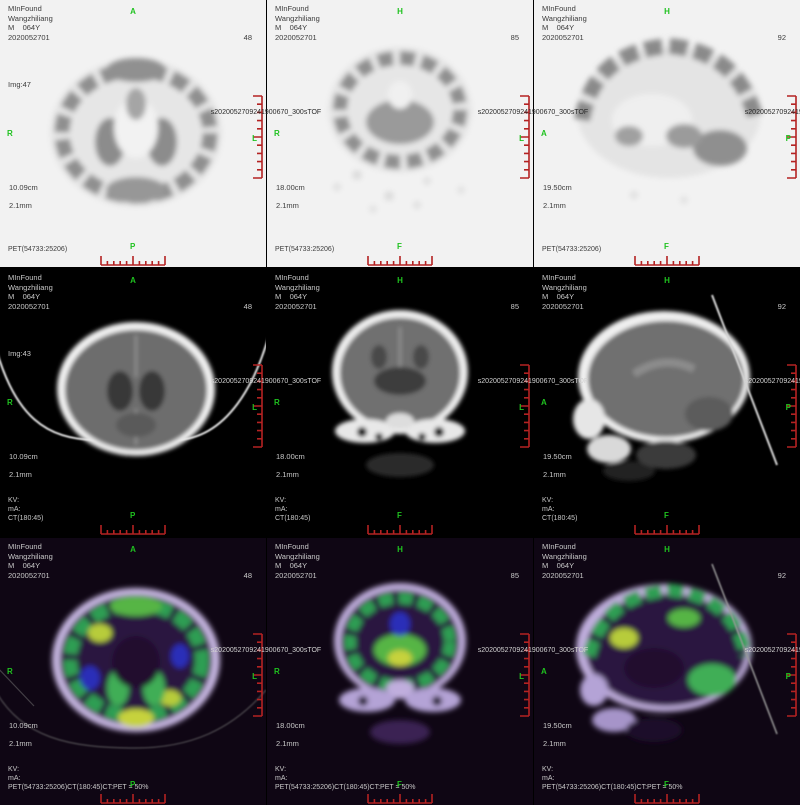  What do you see at coordinates (788, 407) in the screenshot?
I see `orientation-marker-right: P` at bounding box center [788, 407].